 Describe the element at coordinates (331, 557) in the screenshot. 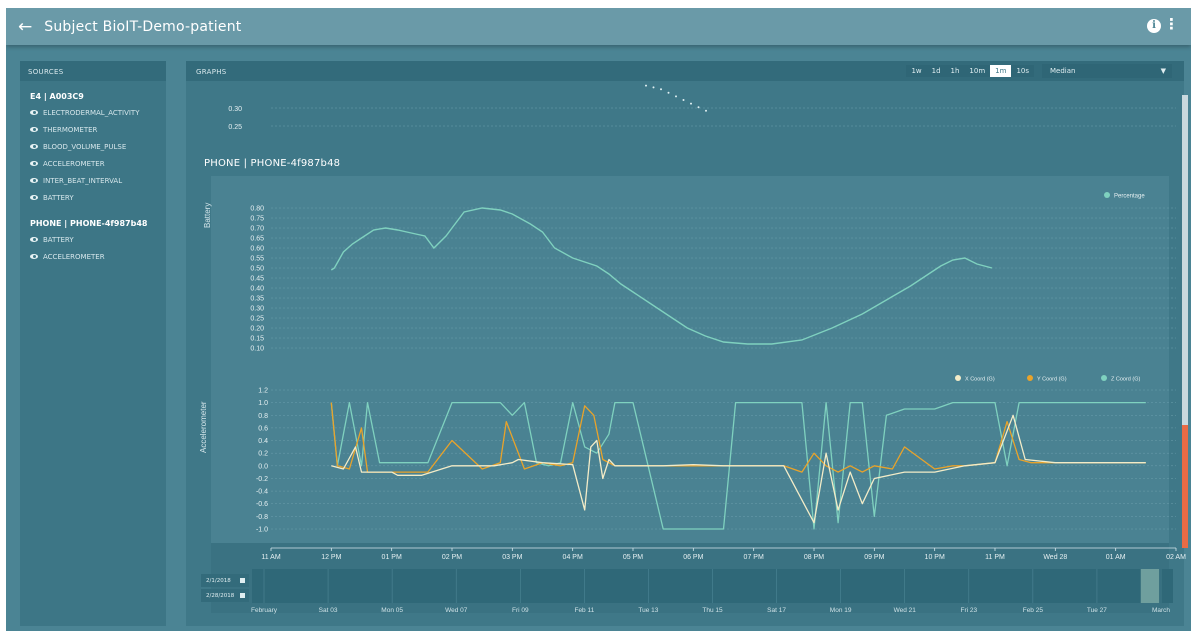

I see `x-tick-label: 12 PM` at that location.